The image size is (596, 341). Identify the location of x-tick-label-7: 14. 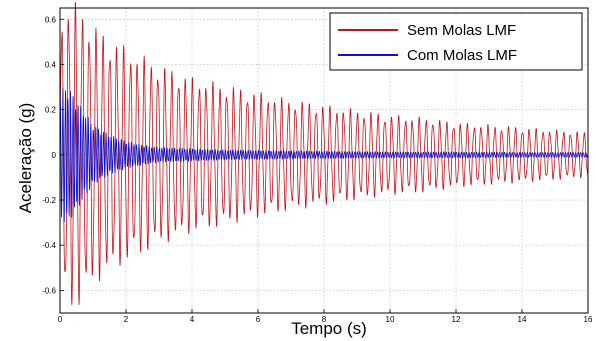
(522, 319).